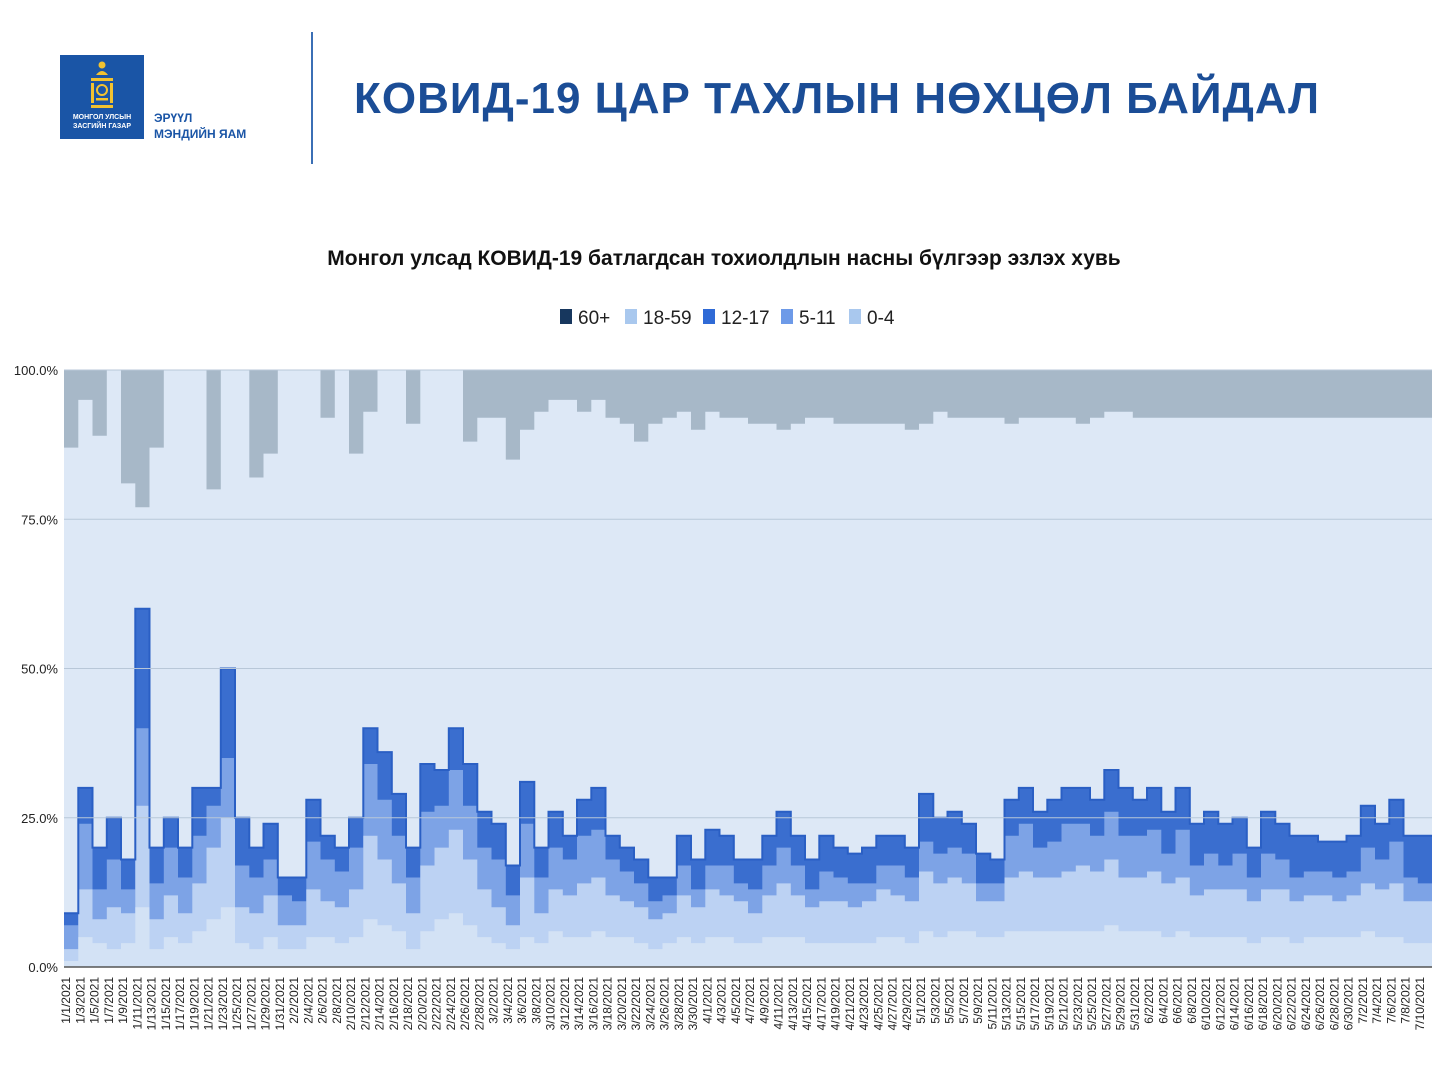  Describe the element at coordinates (223, 1004) in the screenshot. I see `x-tick-label-11: 1/23/2021` at that location.